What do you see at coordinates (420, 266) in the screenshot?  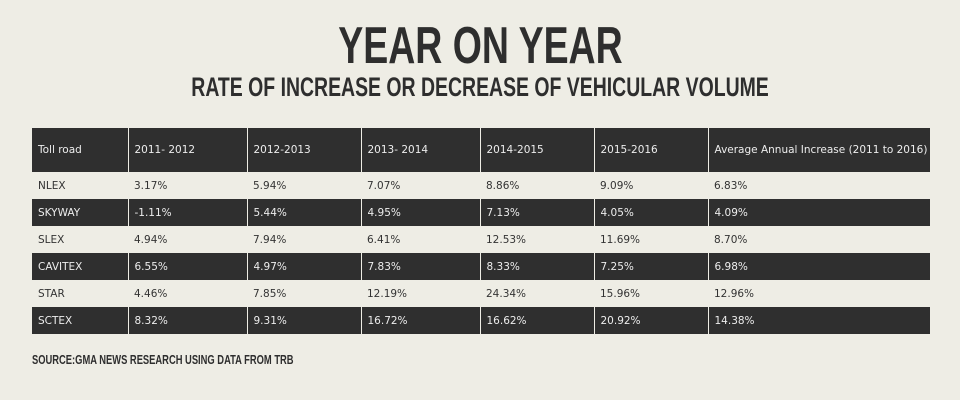 I see `rate-cell: 7.83%` at bounding box center [420, 266].